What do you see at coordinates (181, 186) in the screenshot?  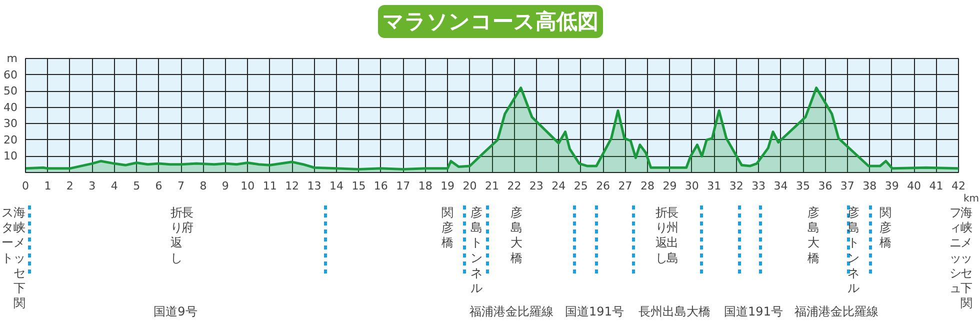 I see `x-tick-label: 7` at bounding box center [181, 186].